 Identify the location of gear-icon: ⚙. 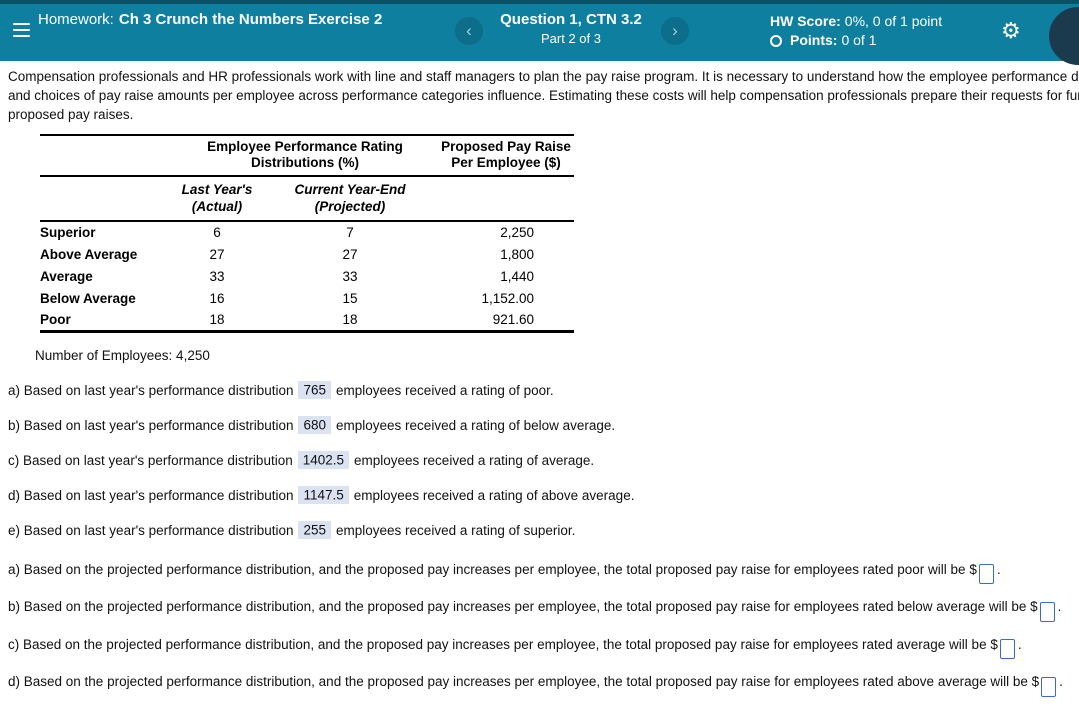
(1011, 30).